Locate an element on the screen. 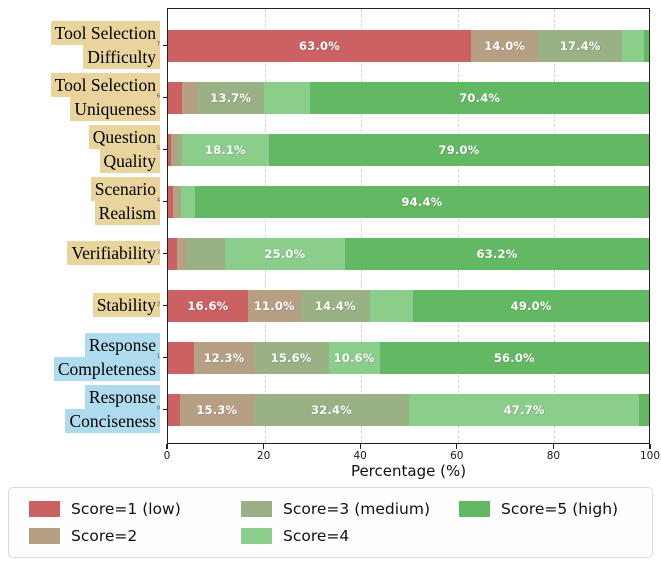  bar-segment: 32.4% is located at coordinates (331, 410).